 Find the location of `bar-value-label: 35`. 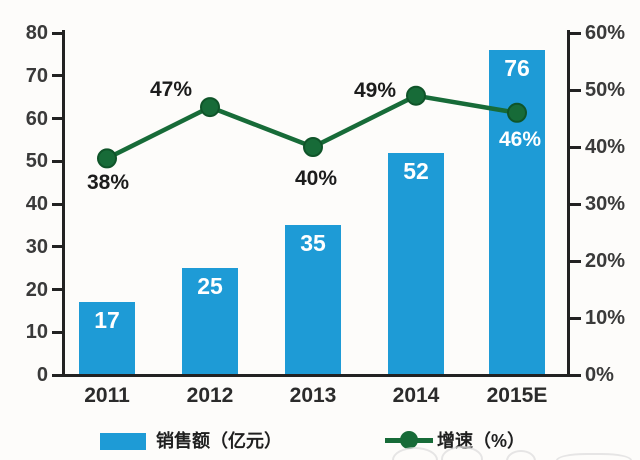

bar-value-label: 35 is located at coordinates (313, 243).